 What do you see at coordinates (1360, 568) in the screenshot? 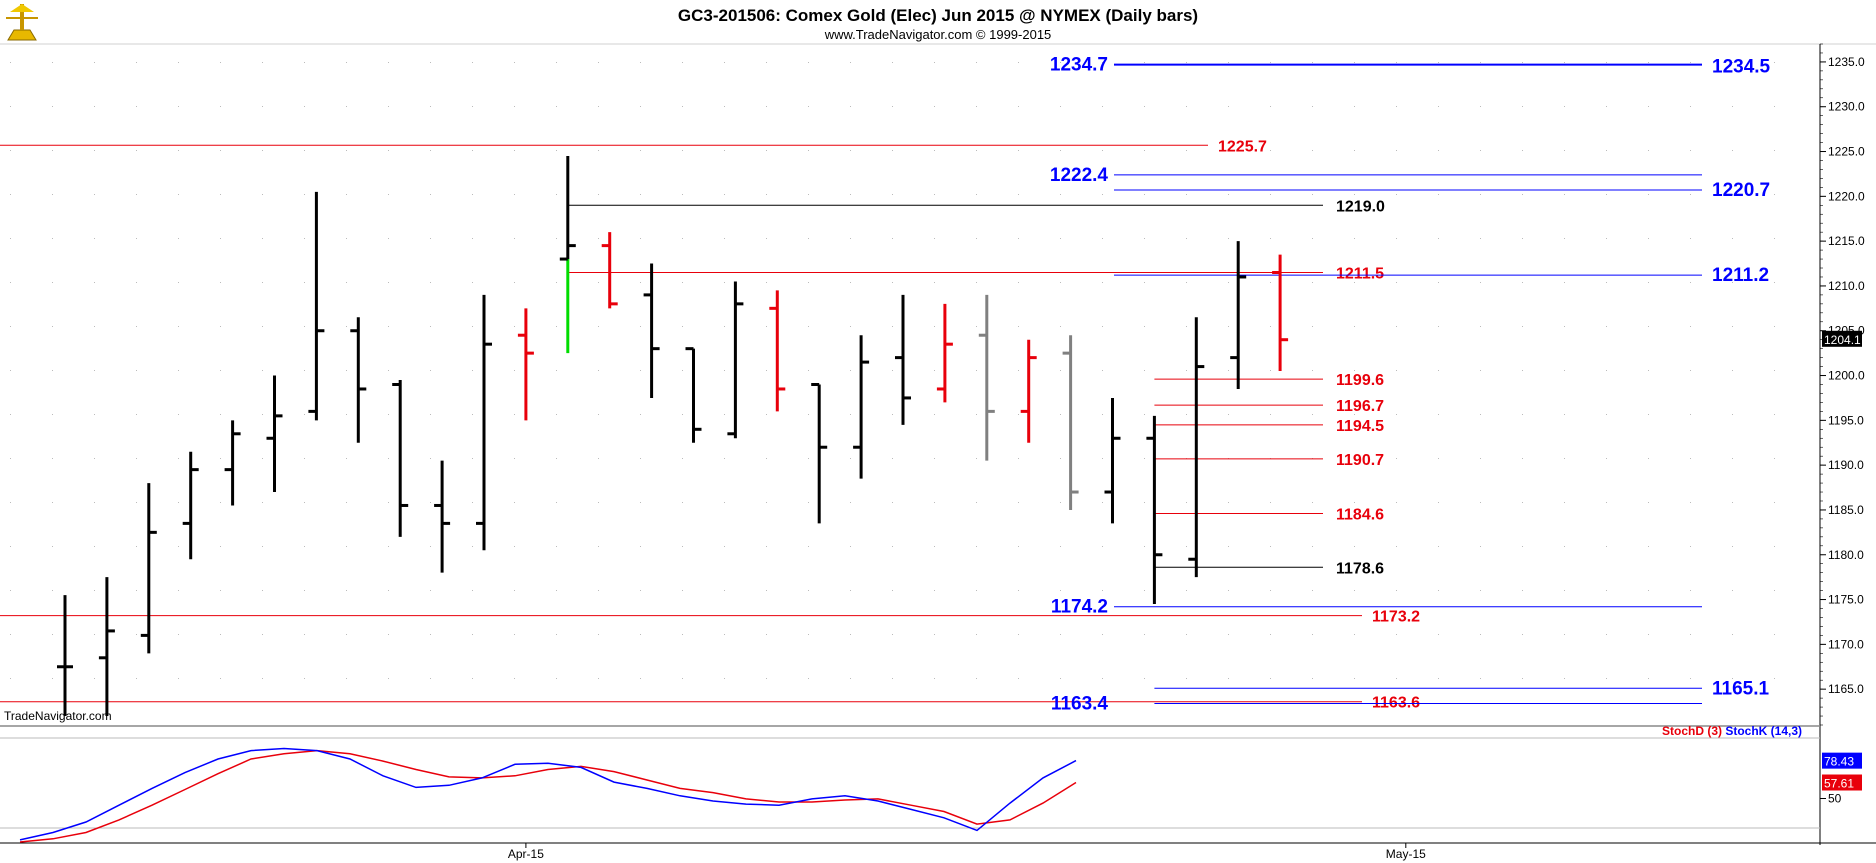
I see `level-label: 1178.6` at bounding box center [1360, 568].